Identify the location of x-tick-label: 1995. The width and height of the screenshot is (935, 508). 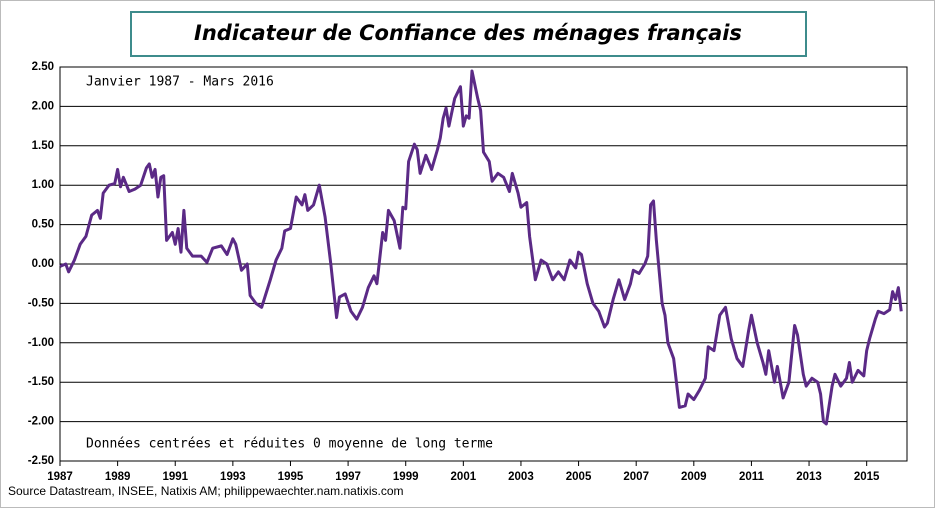
(291, 477).